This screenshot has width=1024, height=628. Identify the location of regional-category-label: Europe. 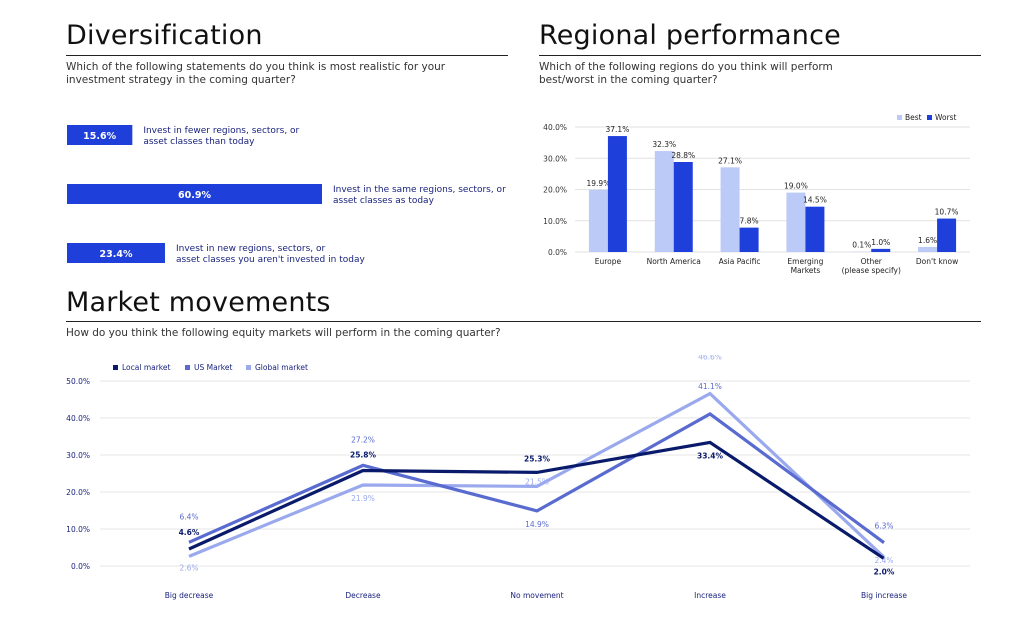
(608, 261).